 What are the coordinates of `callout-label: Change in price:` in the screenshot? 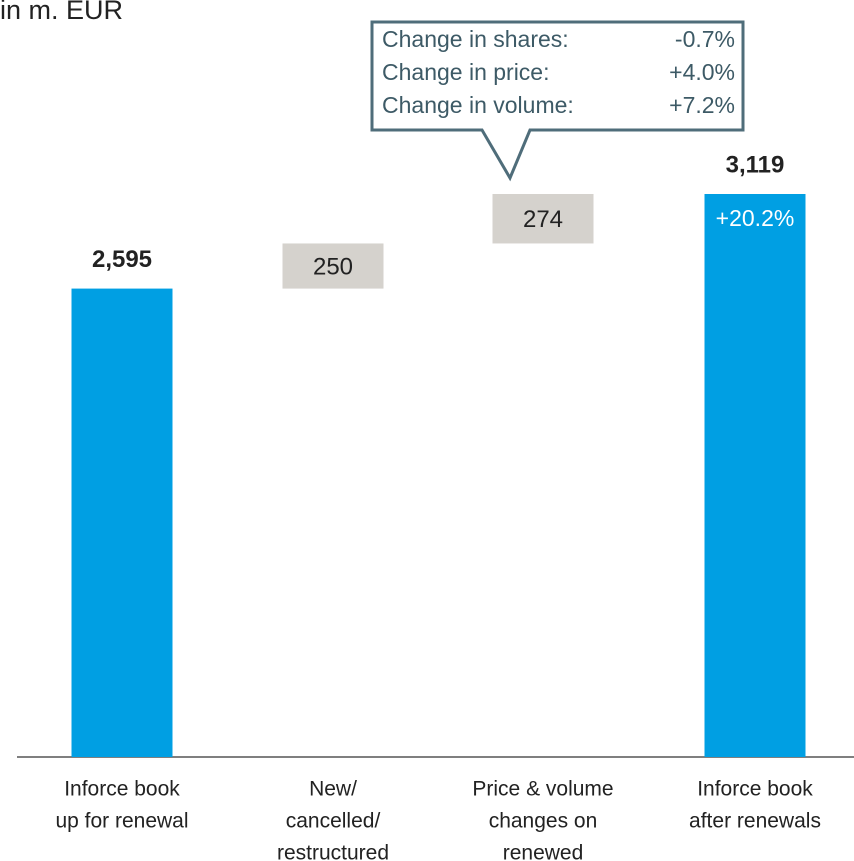 It's located at (466, 72).